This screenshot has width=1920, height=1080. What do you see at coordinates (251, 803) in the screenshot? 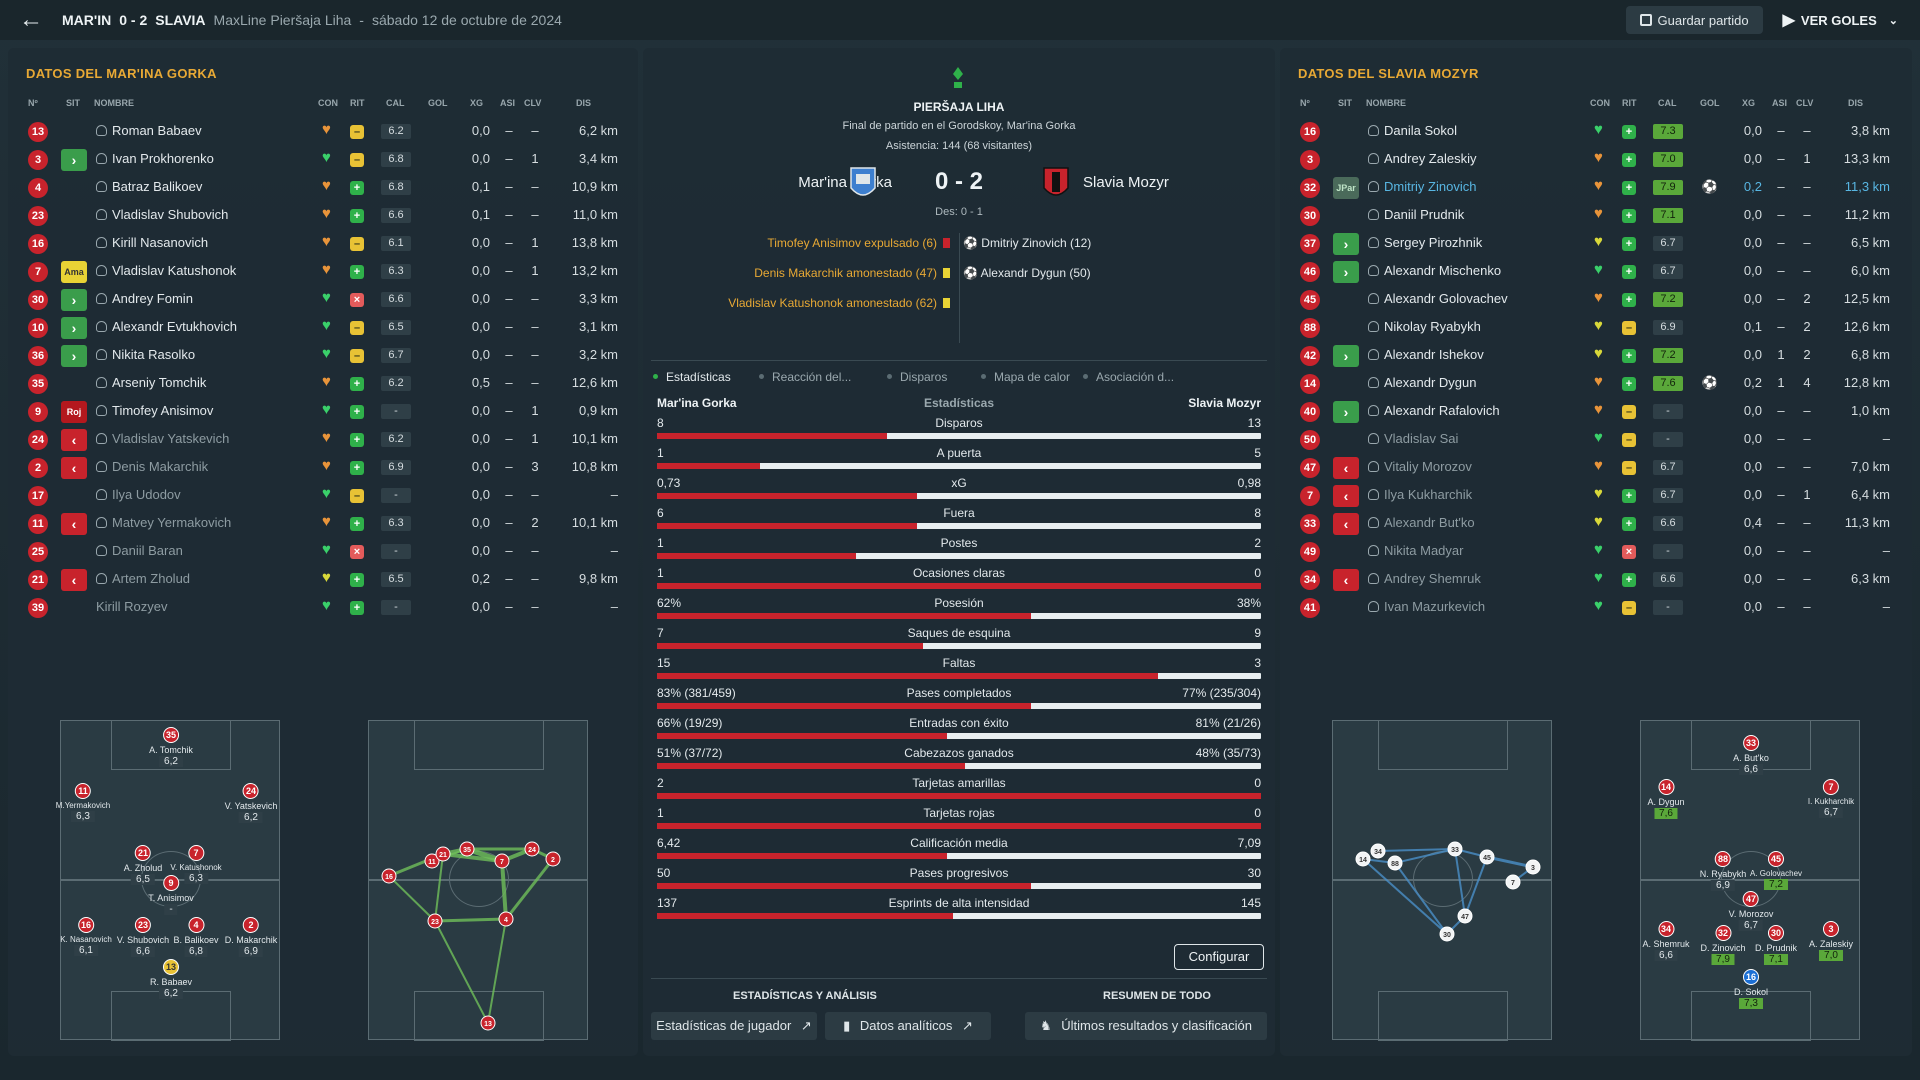
I see `formation-player: 24 V. Yatskevich 6,2` at bounding box center [251, 803].